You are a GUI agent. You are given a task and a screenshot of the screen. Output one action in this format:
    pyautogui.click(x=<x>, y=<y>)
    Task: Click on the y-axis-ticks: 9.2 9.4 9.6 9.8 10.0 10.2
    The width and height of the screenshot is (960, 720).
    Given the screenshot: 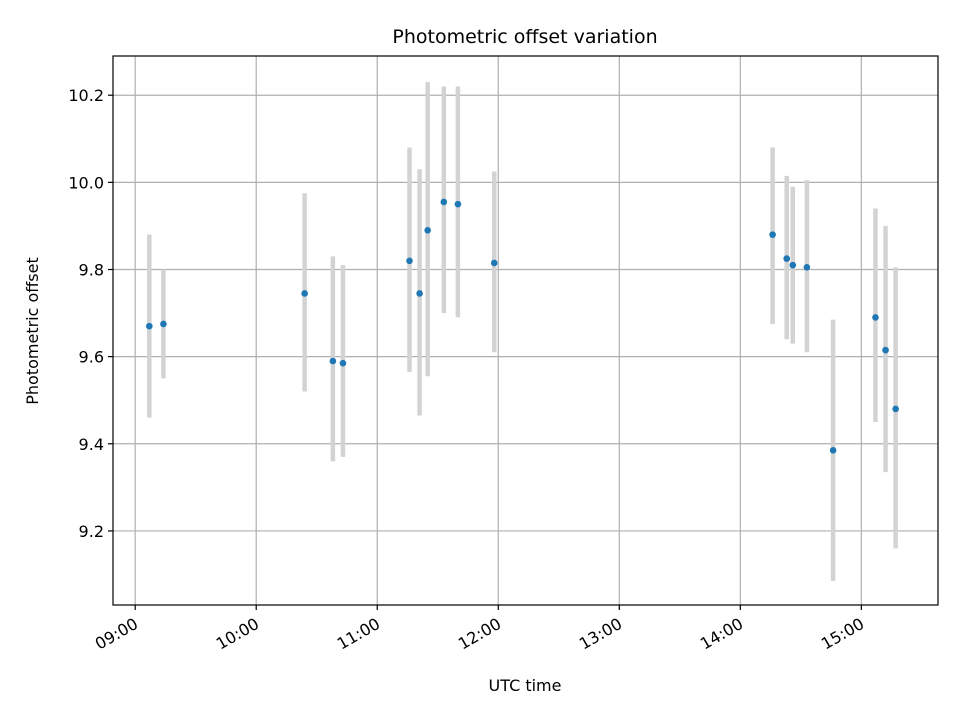 What is the action you would take?
    pyautogui.click(x=90, y=313)
    